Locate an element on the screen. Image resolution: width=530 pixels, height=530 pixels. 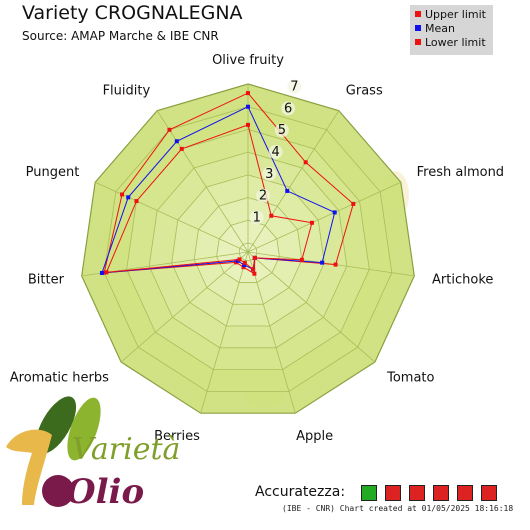
tick-label-1: 1 is located at coordinates (257, 218).